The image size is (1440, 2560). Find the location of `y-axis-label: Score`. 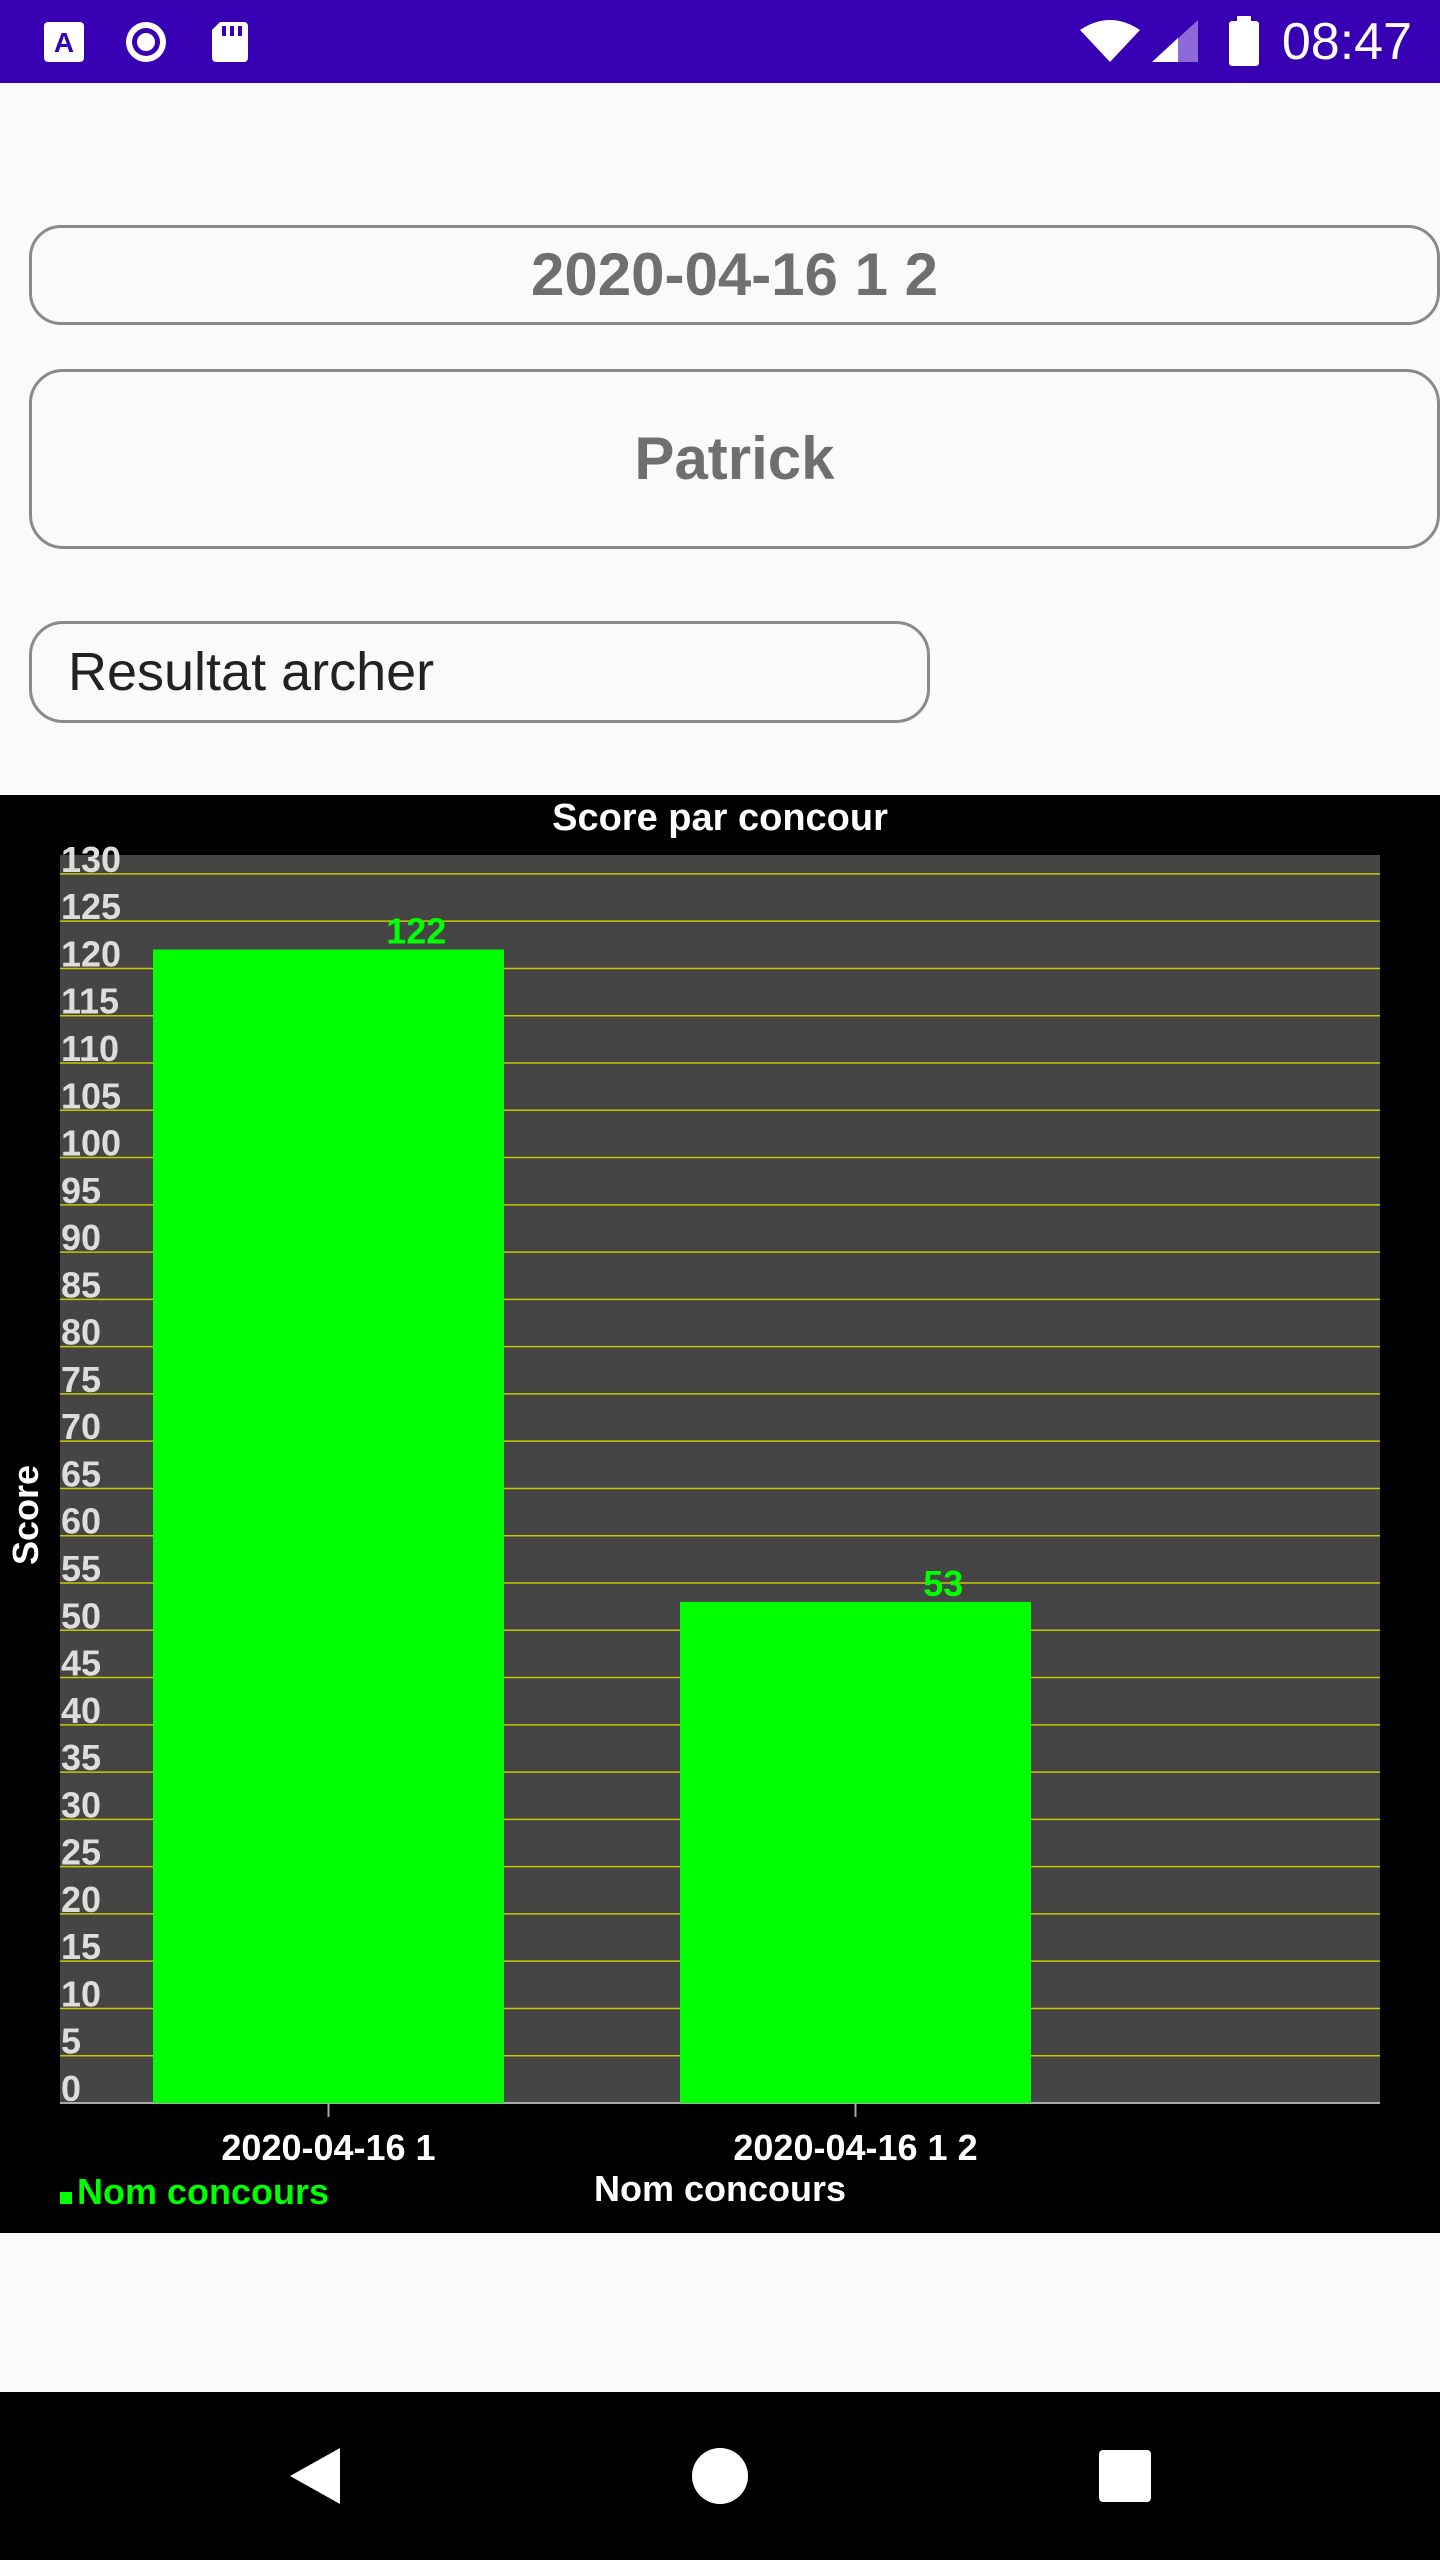

y-axis-label: Score is located at coordinates (25, 1515).